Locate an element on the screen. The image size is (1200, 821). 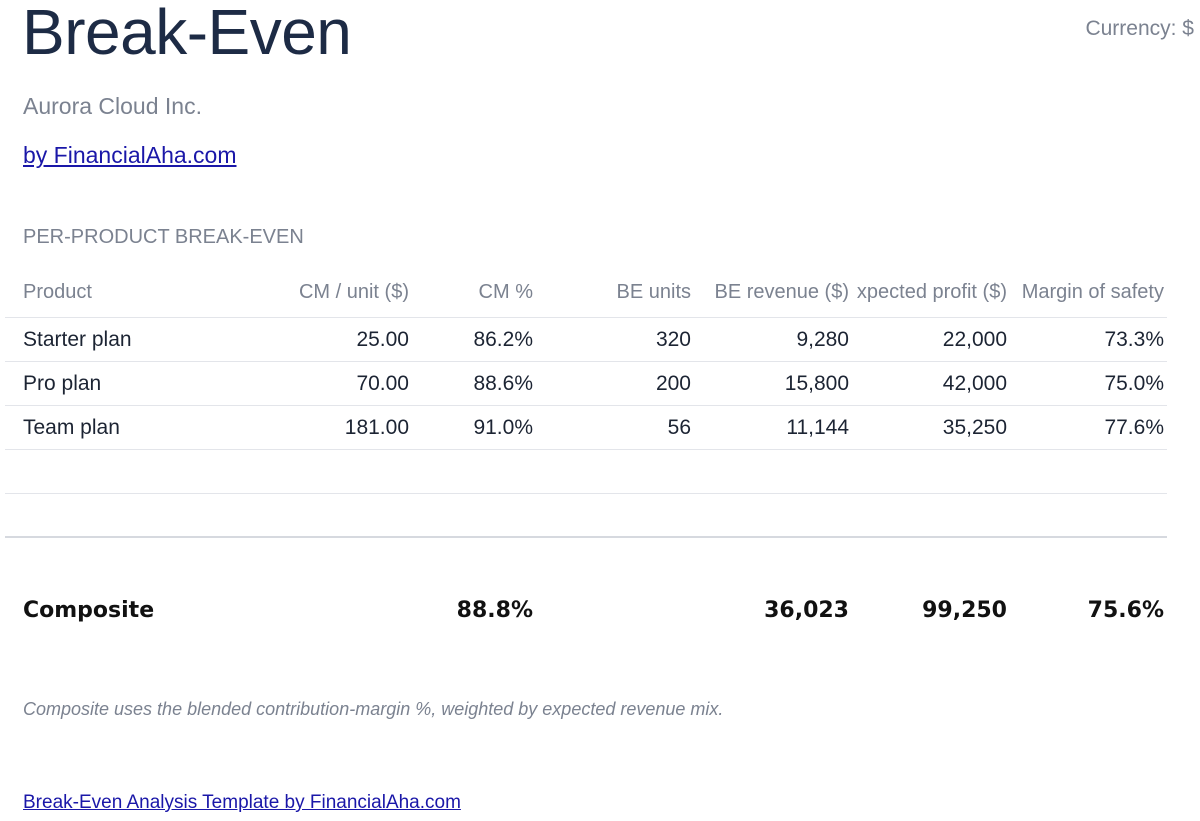
byline-link: by FinancialAha.com is located at coordinates (130, 155).